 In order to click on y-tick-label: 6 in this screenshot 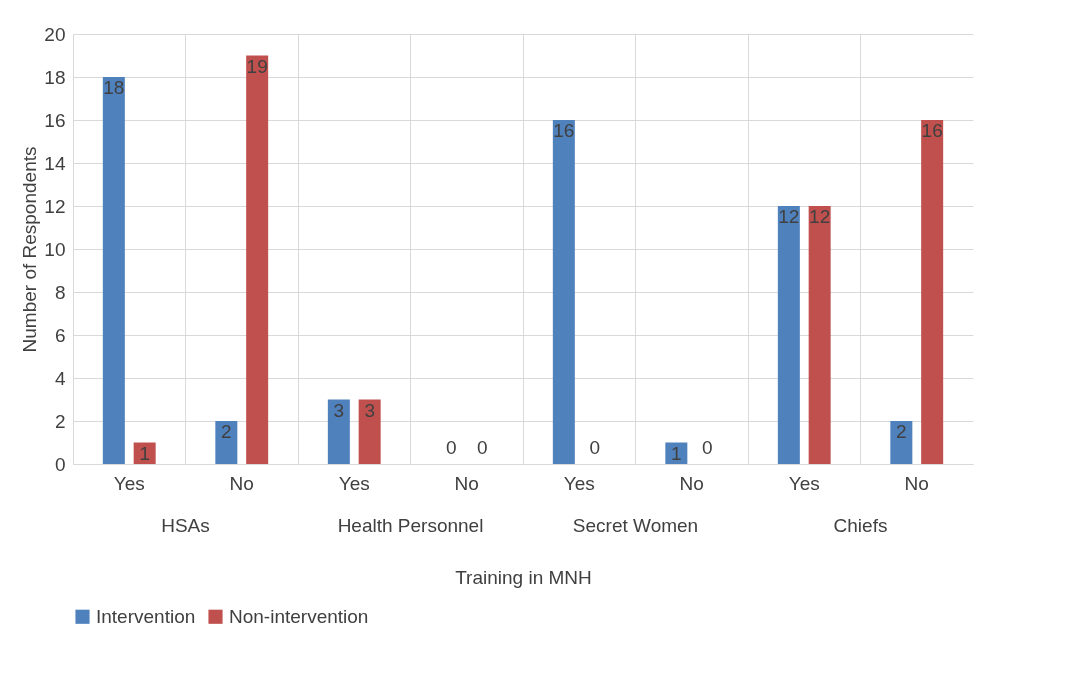, I will do `click(60, 335)`.